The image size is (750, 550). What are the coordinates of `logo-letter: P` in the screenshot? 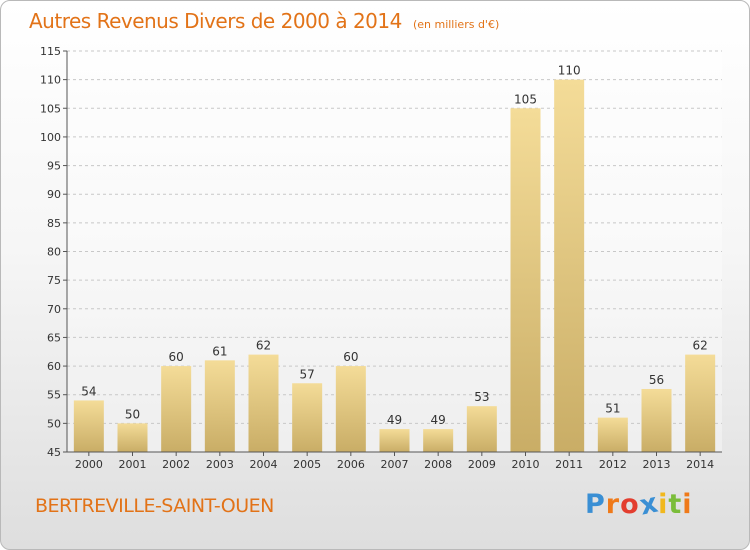 It's located at (595, 504).